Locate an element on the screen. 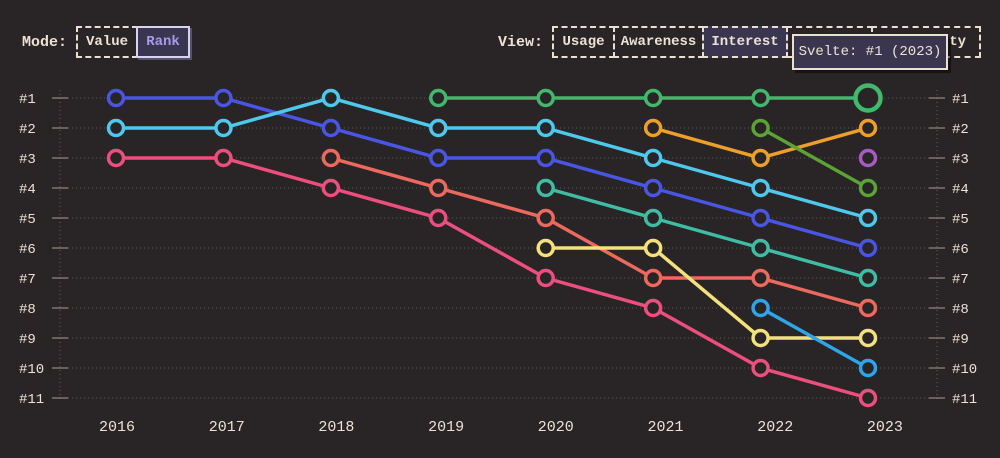 Image resolution: width=1000 pixels, height=458 pixels. marker-salmon-2020 is located at coordinates (545, 218).